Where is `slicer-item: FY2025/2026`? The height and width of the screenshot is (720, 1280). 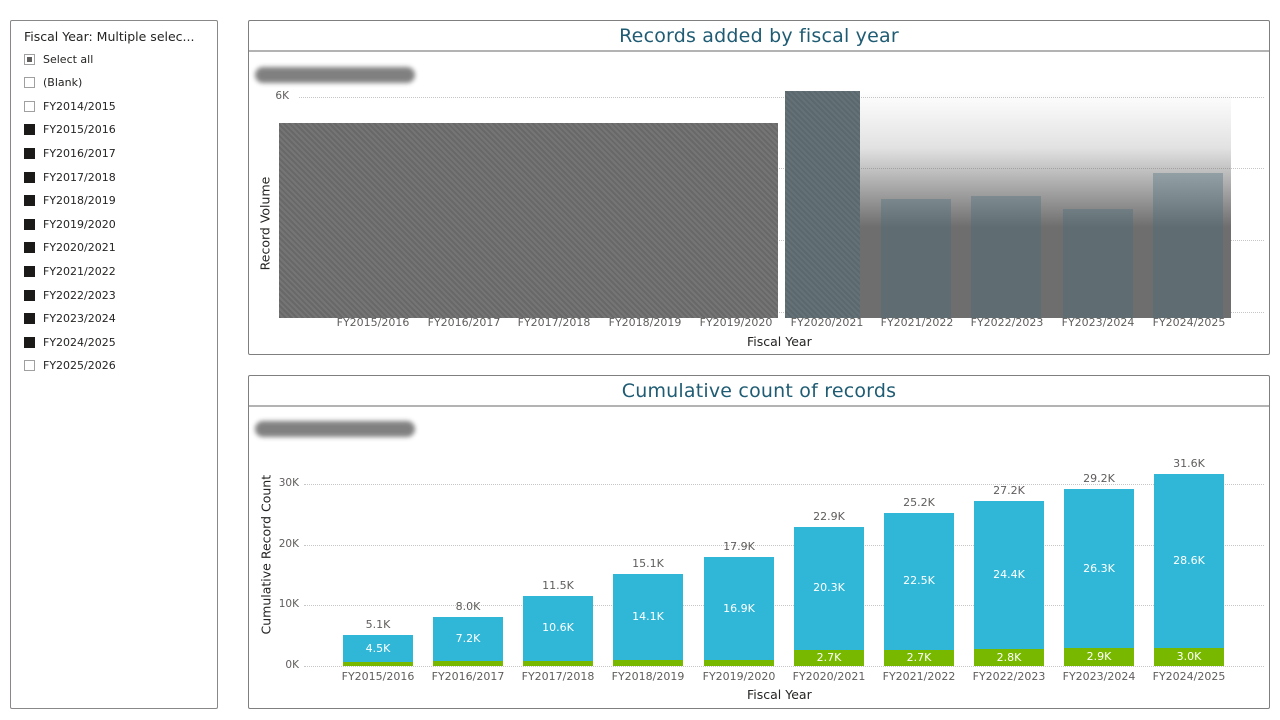 slicer-item: FY2025/2026 is located at coordinates (70, 366).